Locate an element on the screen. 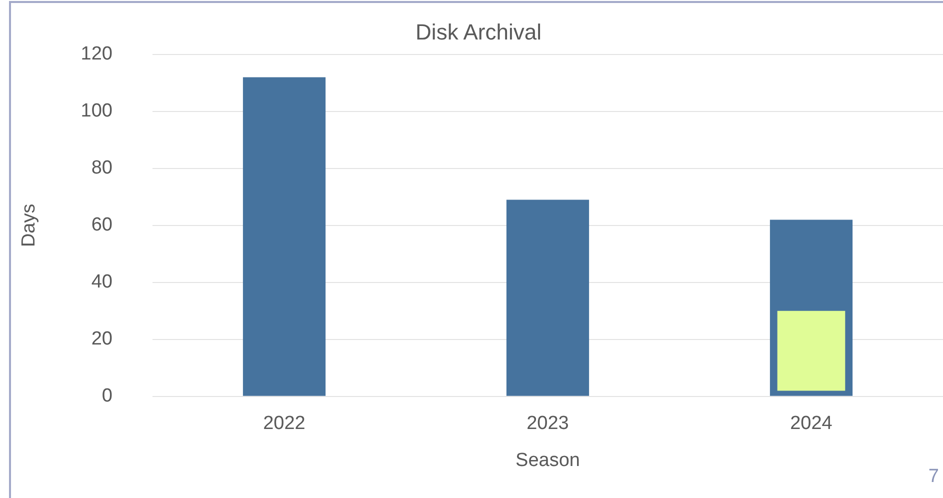  x-tick-label: 2024 is located at coordinates (811, 423).